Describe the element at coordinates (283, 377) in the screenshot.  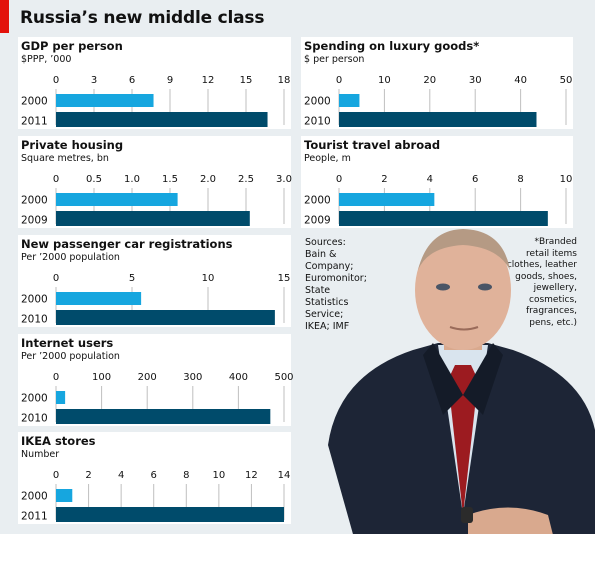
I see `tick-label: 500` at that location.